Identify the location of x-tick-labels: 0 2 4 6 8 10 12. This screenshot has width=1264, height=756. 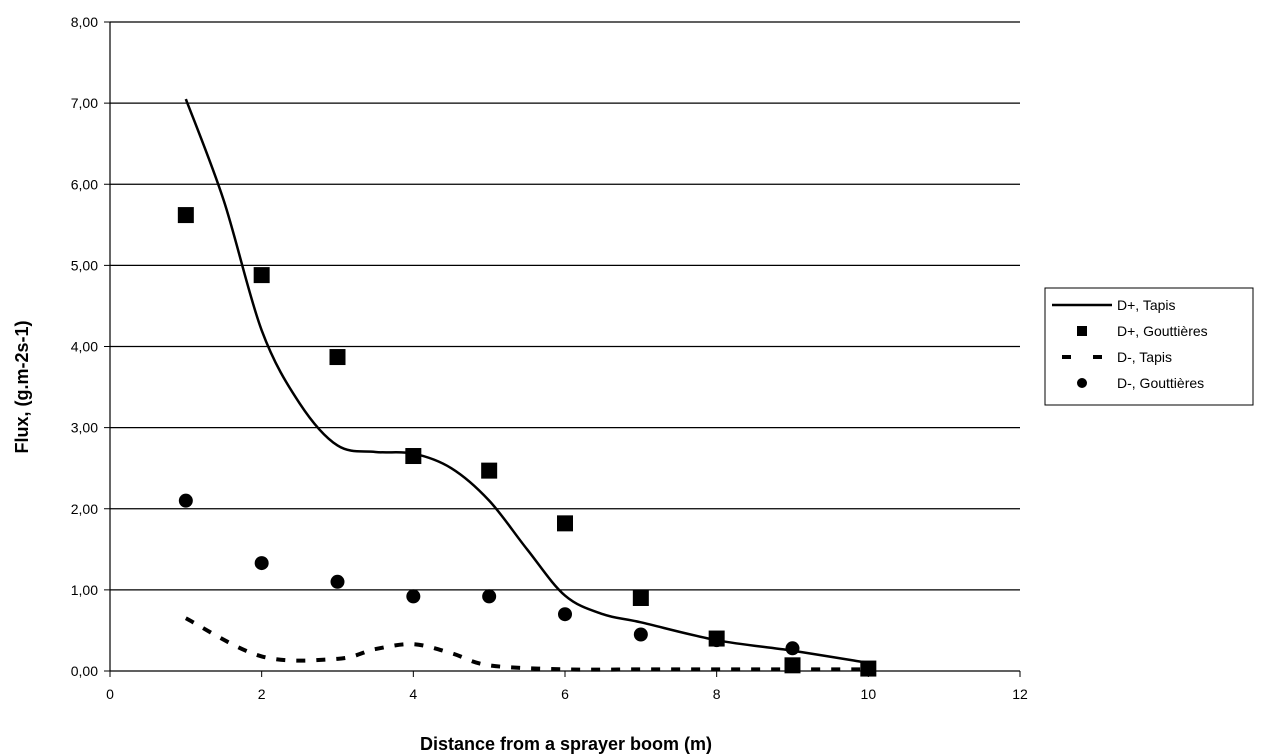
(567, 694).